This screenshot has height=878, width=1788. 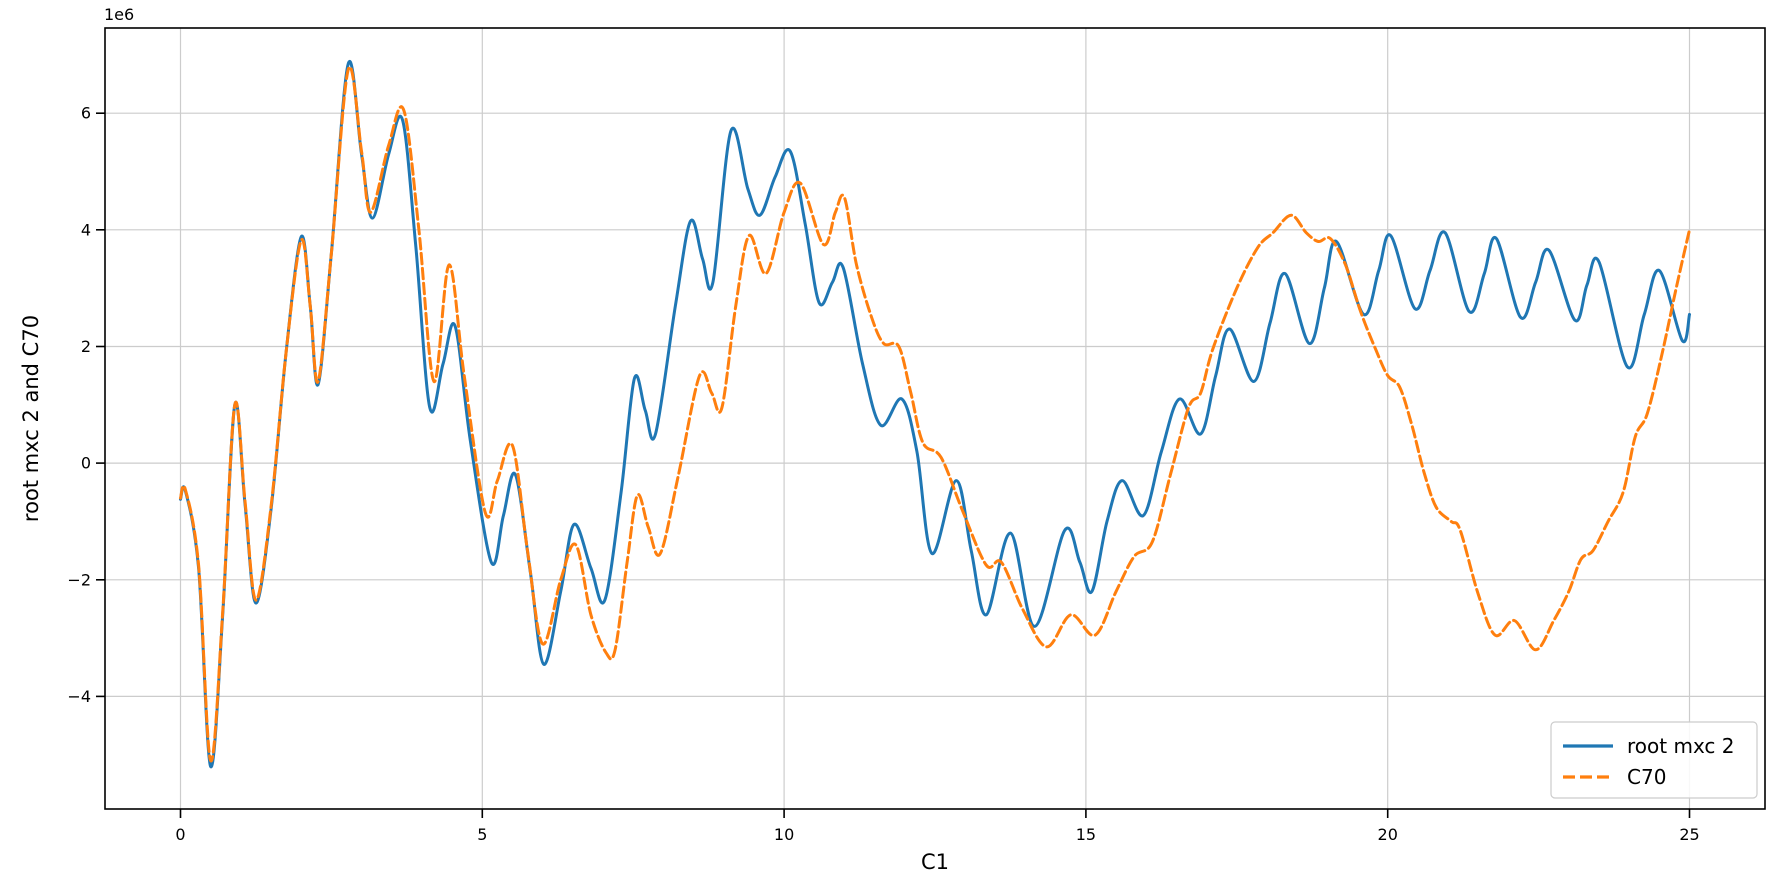 I want to click on x-tick-label: 25, so click(x=1689, y=834).